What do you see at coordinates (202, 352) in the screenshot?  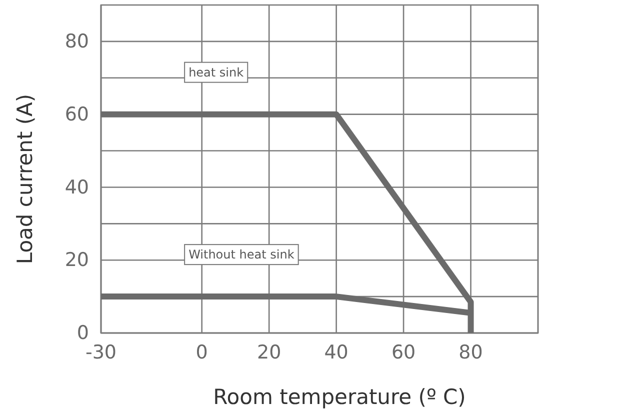 I see `x-tick-label: 0` at bounding box center [202, 352].